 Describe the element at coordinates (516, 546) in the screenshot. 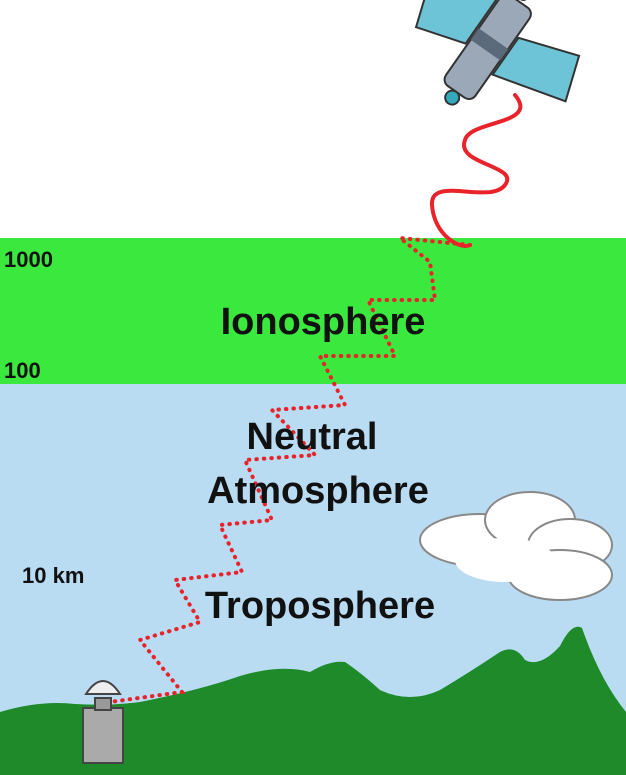

I see `cloud` at that location.